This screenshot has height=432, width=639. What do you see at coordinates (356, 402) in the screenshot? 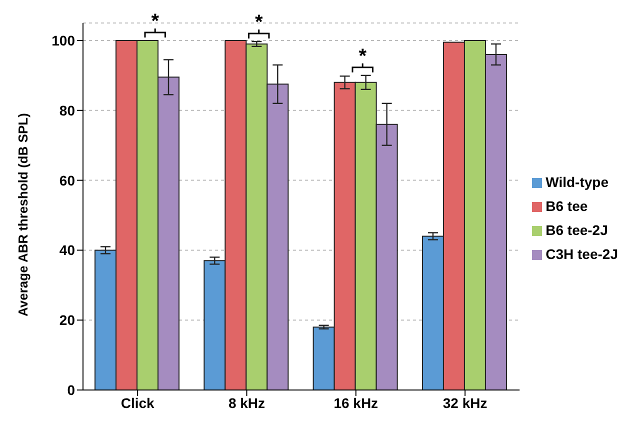
I see `x-tick-label: 16 kHz` at bounding box center [356, 402].